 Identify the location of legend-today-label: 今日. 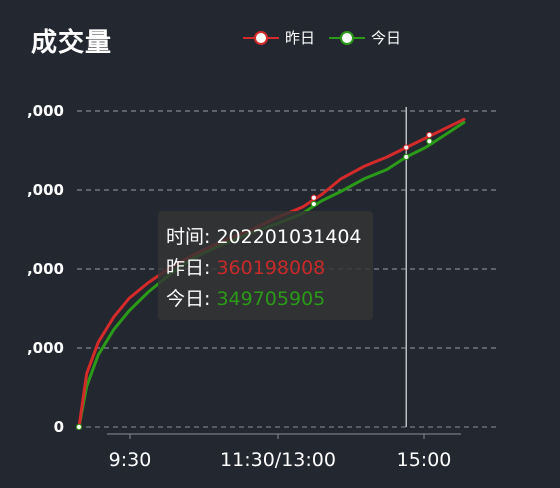
(386, 38).